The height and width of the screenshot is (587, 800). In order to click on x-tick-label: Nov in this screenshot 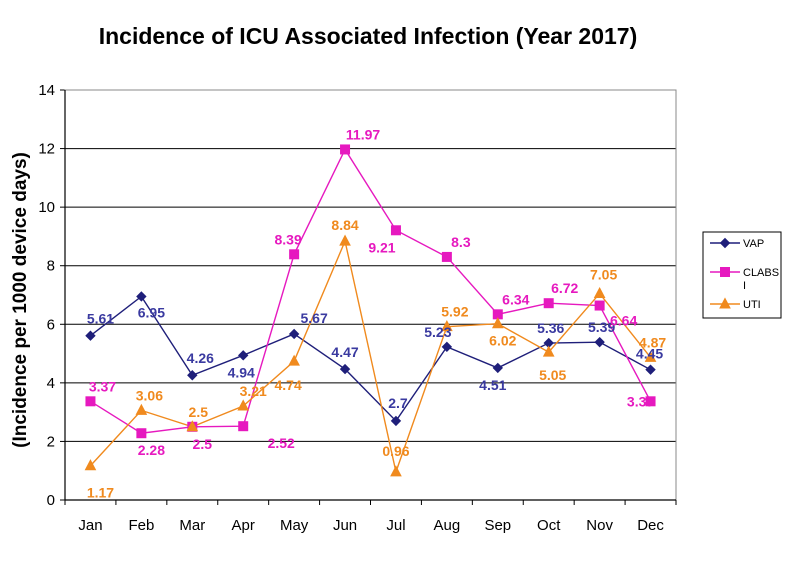, I will do `click(599, 525)`.